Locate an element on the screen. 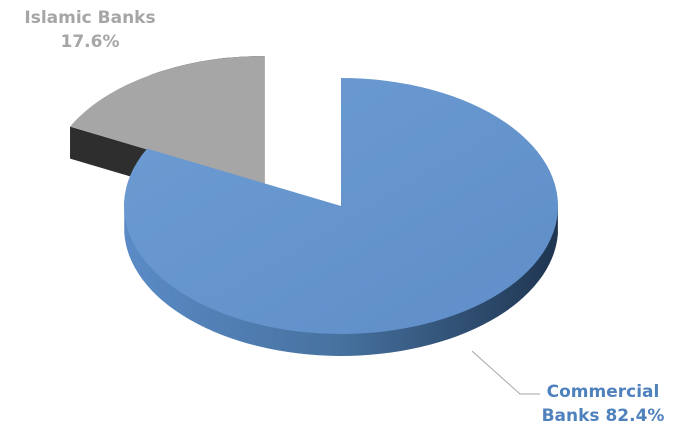  commercial-banks-name-line2: Banks is located at coordinates (570, 416).